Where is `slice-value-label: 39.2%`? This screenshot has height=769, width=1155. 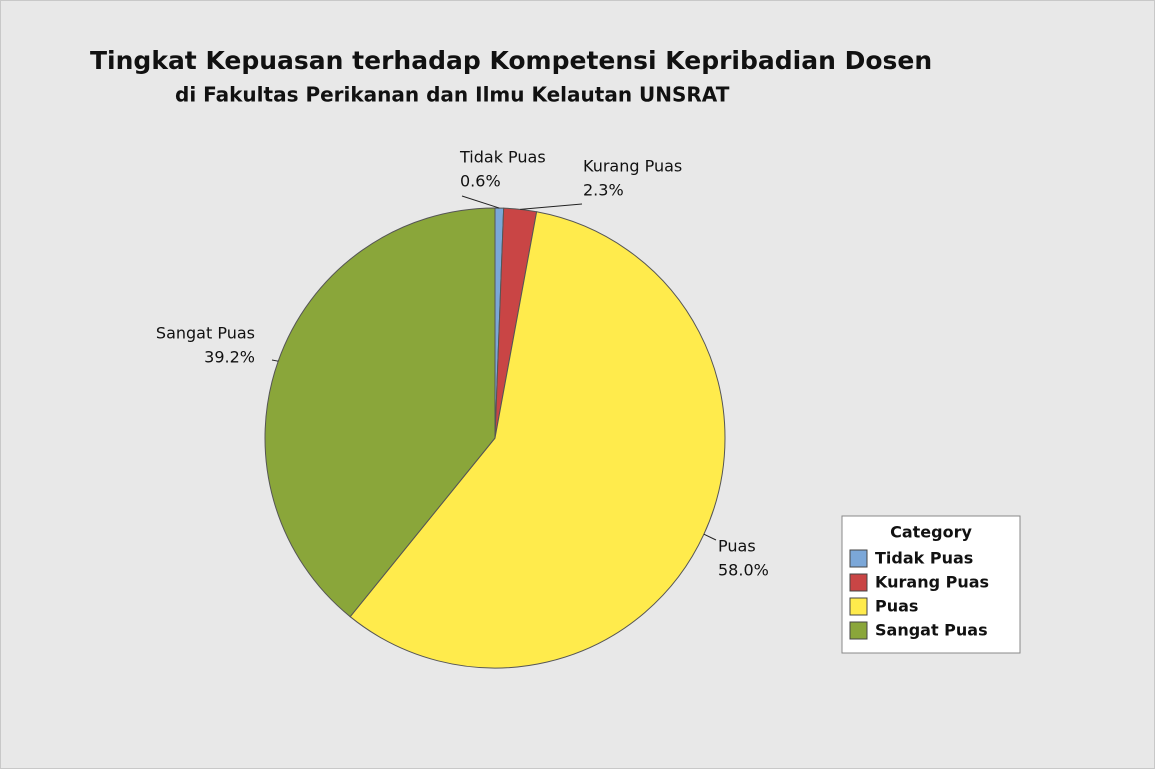
slice-value-label: 39.2% is located at coordinates (229, 357).